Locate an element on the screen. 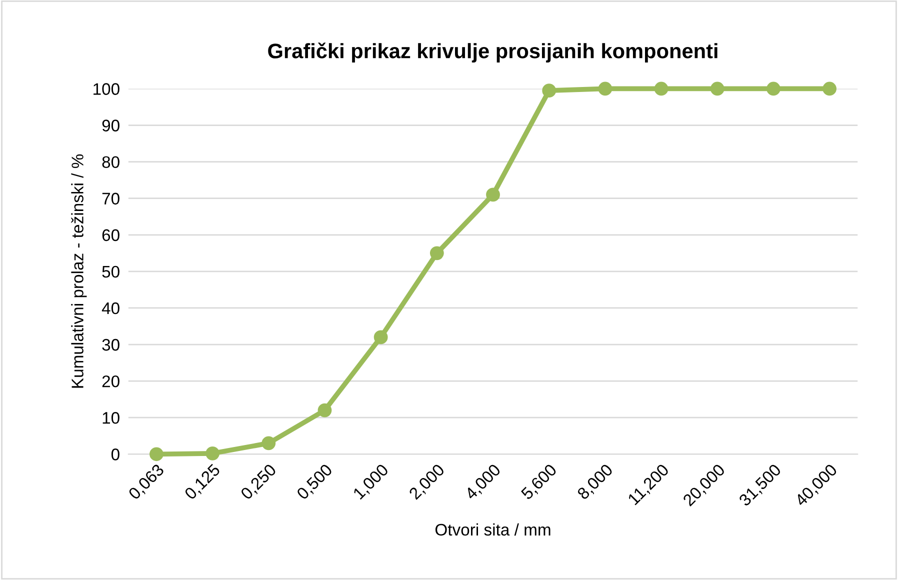 The image size is (898, 580). chart-title: Grafički prikaz krivulje prosijanih komponenti is located at coordinates (493, 52).